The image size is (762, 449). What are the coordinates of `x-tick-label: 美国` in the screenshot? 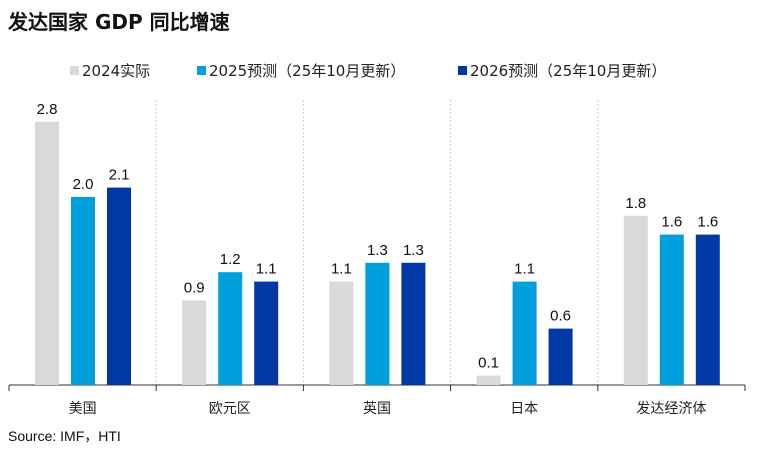 It's located at (83, 409).